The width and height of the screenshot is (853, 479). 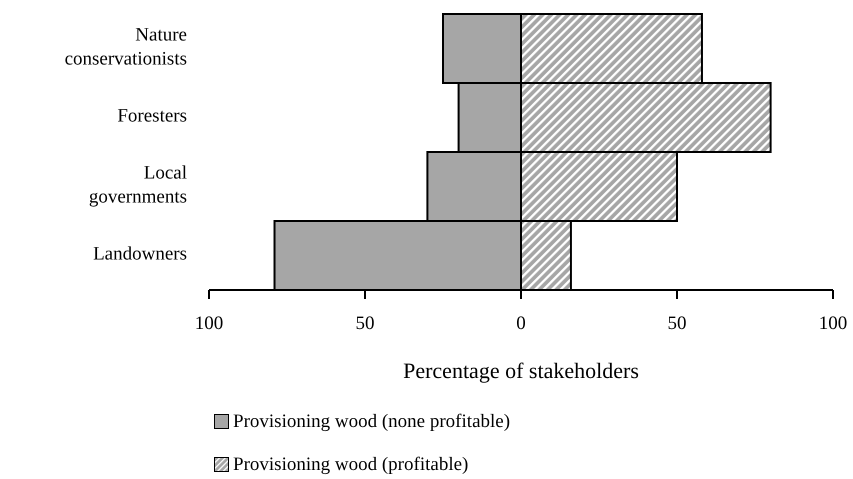 I want to click on y-tick-label: Local governments, so click(x=137, y=185).